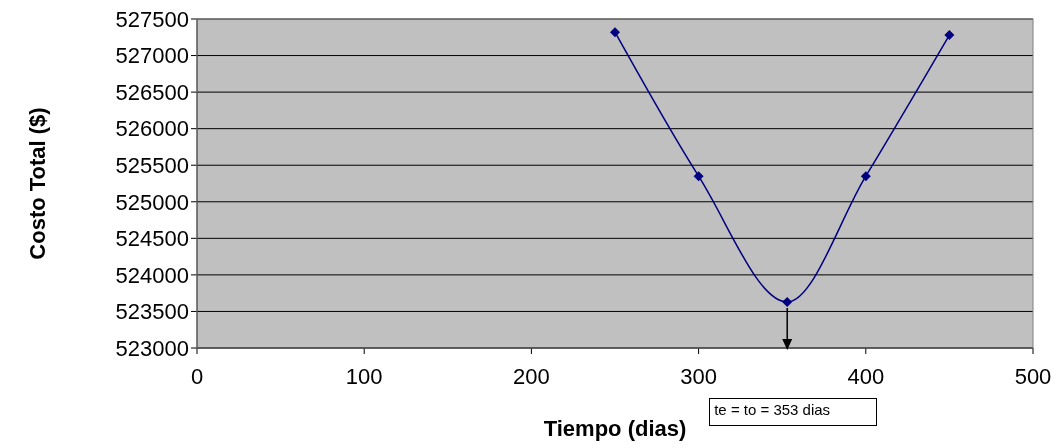 The image size is (1061, 448). Describe the element at coordinates (152, 312) in the screenshot. I see `y-tick-label: 523500` at that location.